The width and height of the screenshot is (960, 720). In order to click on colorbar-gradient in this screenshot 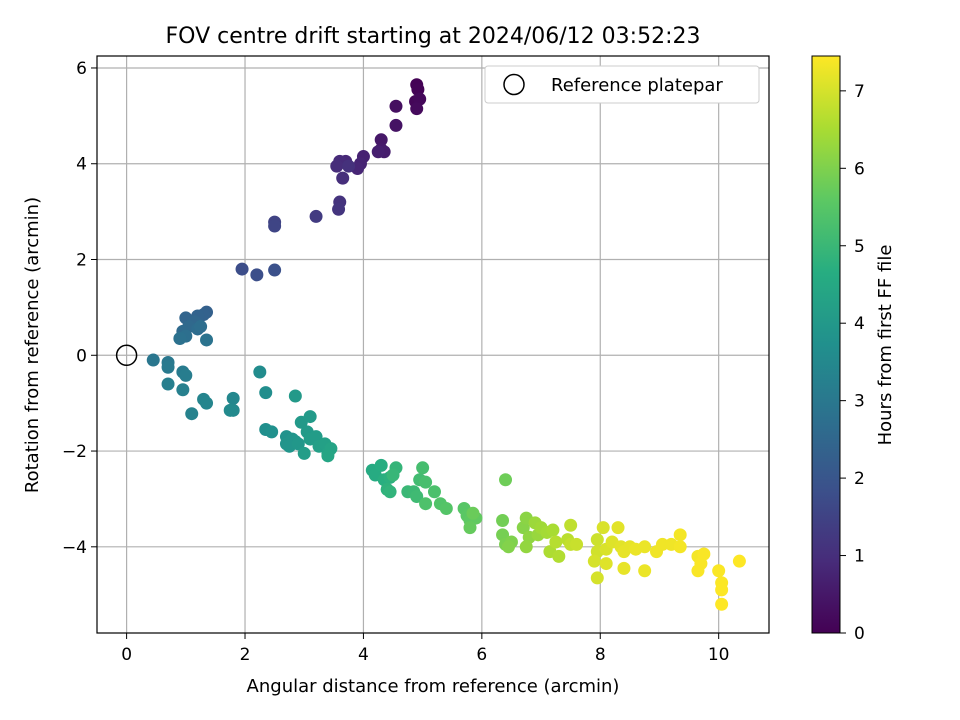, I will do `click(826, 344)`.